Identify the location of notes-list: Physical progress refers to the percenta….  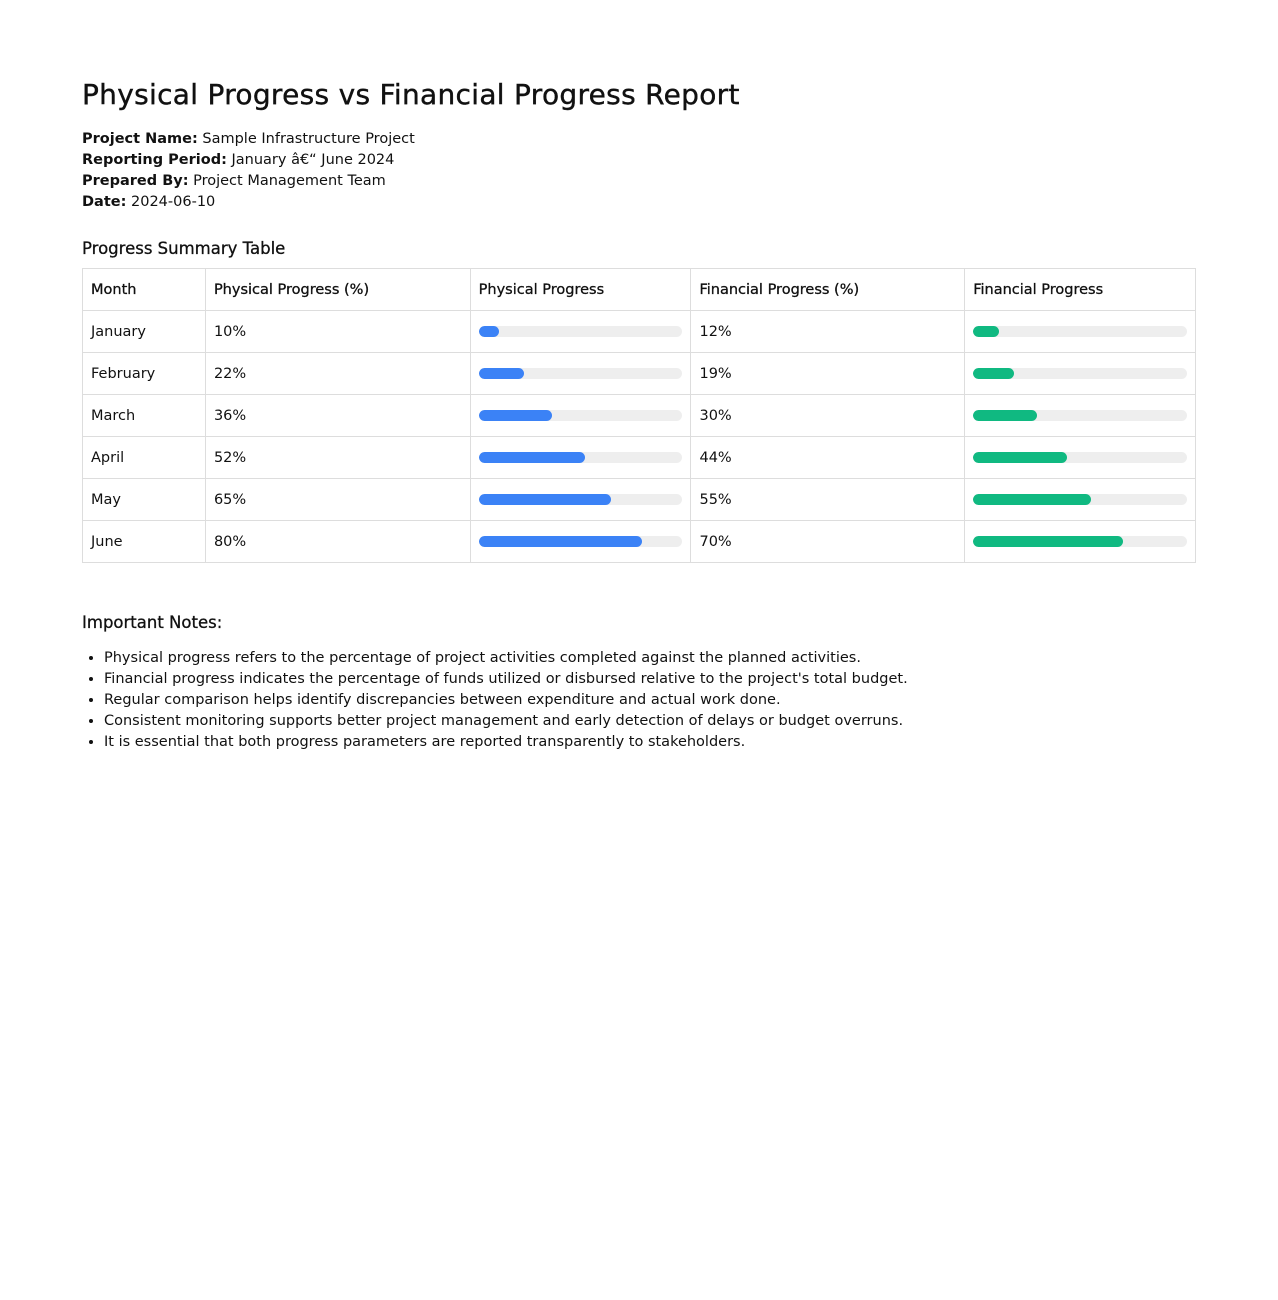
(639, 700).